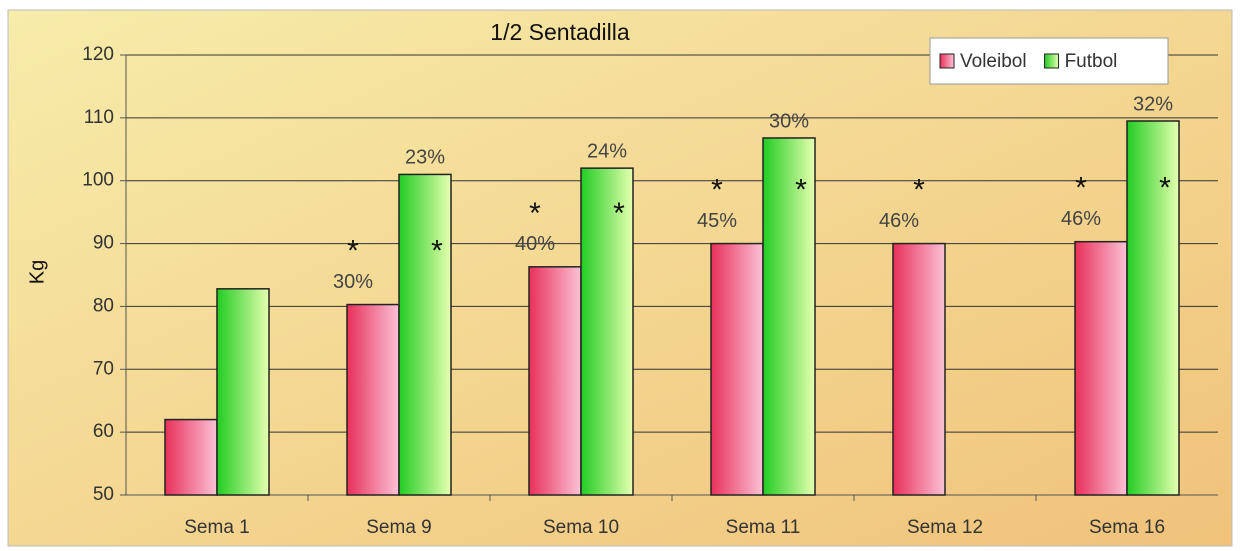 This screenshot has width=1240, height=551. What do you see at coordinates (103, 305) in the screenshot?
I see `y-tick-label: 80` at bounding box center [103, 305].